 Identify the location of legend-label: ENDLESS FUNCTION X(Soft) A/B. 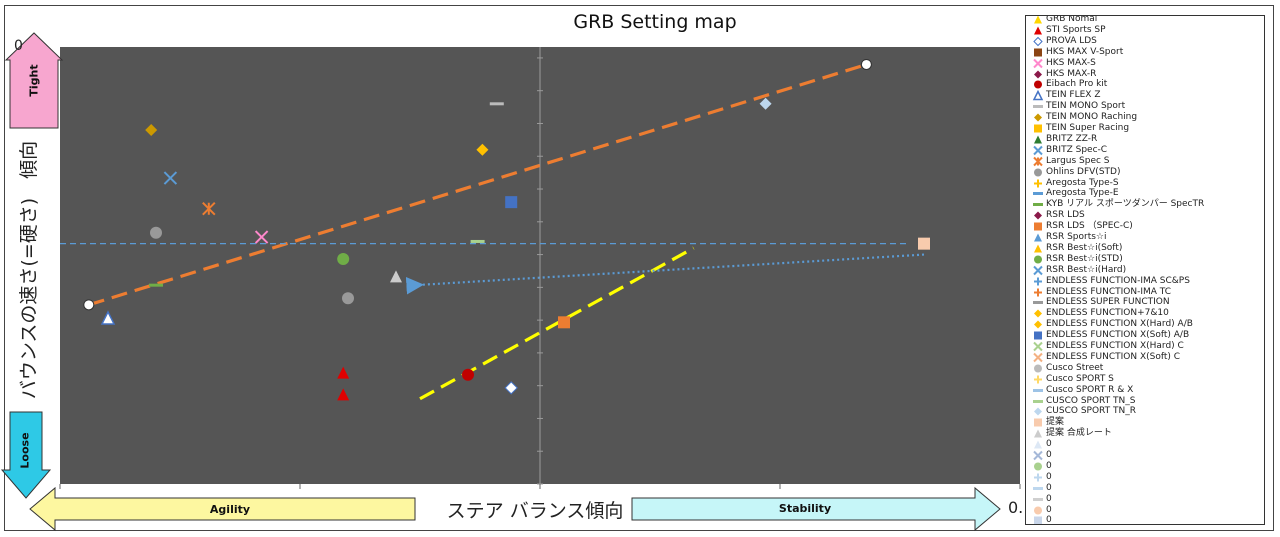
(1118, 335).